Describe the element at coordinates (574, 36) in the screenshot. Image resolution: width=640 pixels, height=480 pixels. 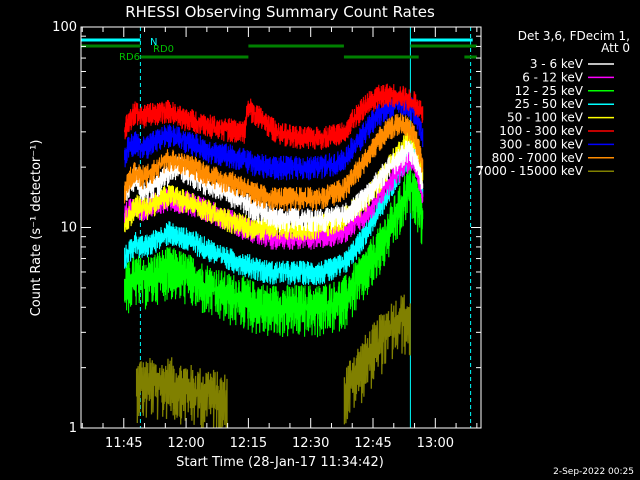
I see `legend-header-line-1: Det 3,6, FDecim 1,` at that location.